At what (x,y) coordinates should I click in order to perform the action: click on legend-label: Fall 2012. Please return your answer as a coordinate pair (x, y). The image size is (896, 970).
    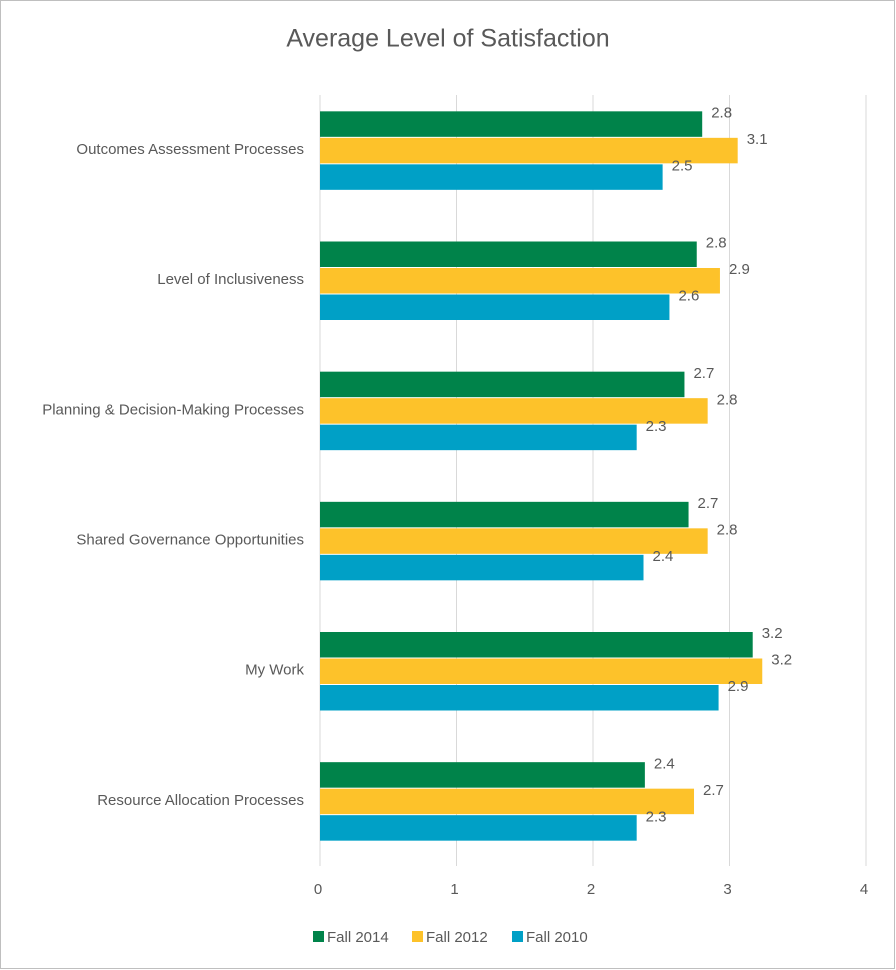
    Looking at the image, I should click on (457, 937).